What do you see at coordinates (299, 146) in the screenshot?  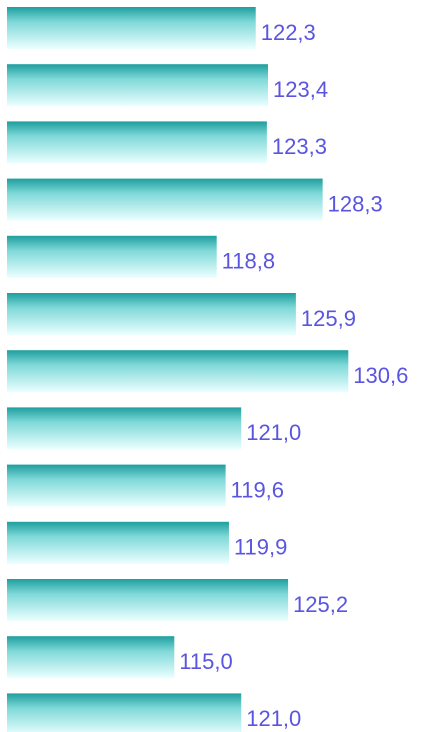 I see `value-label: 123,3` at bounding box center [299, 146].